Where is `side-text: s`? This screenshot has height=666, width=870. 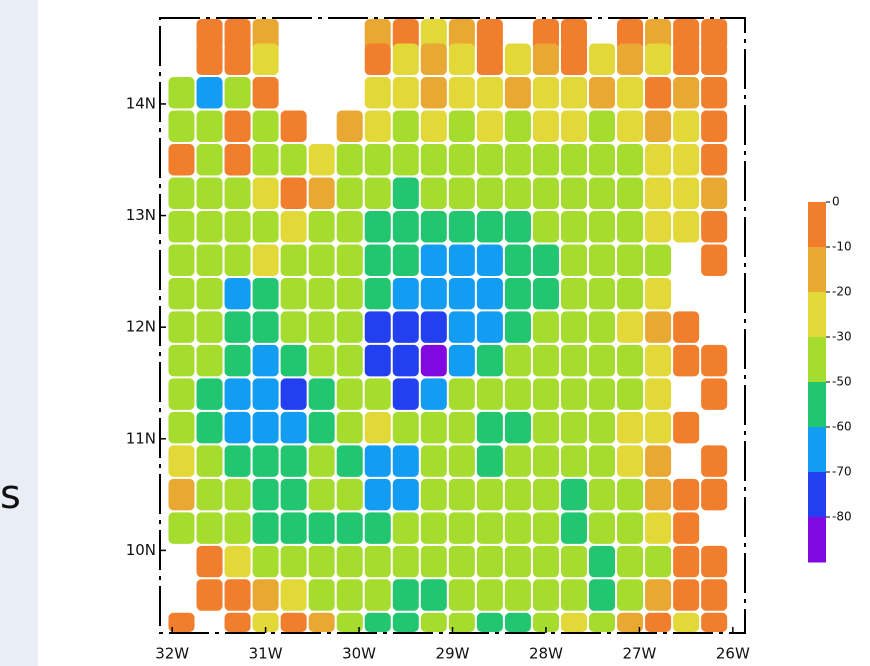
side-text: s is located at coordinates (10, 495).